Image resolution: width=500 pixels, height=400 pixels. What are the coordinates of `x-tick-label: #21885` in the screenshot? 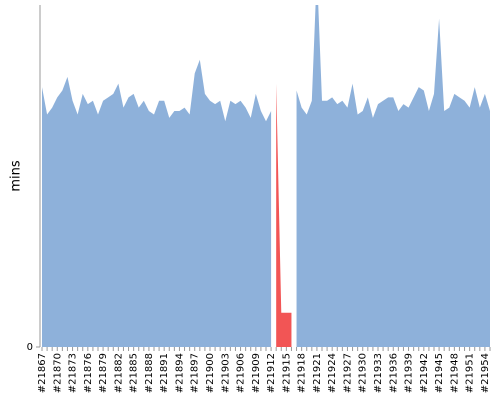 It's located at (134, 373).